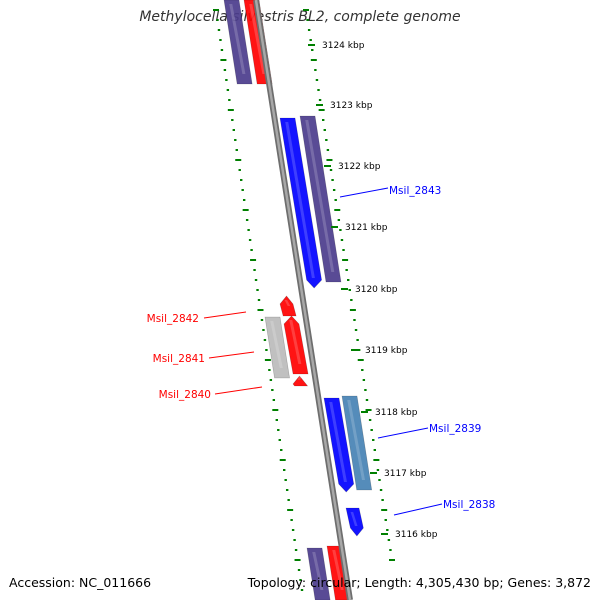  Describe the element at coordinates (416, 535) in the screenshot. I see `tick-label: 3116 kbp` at that location.